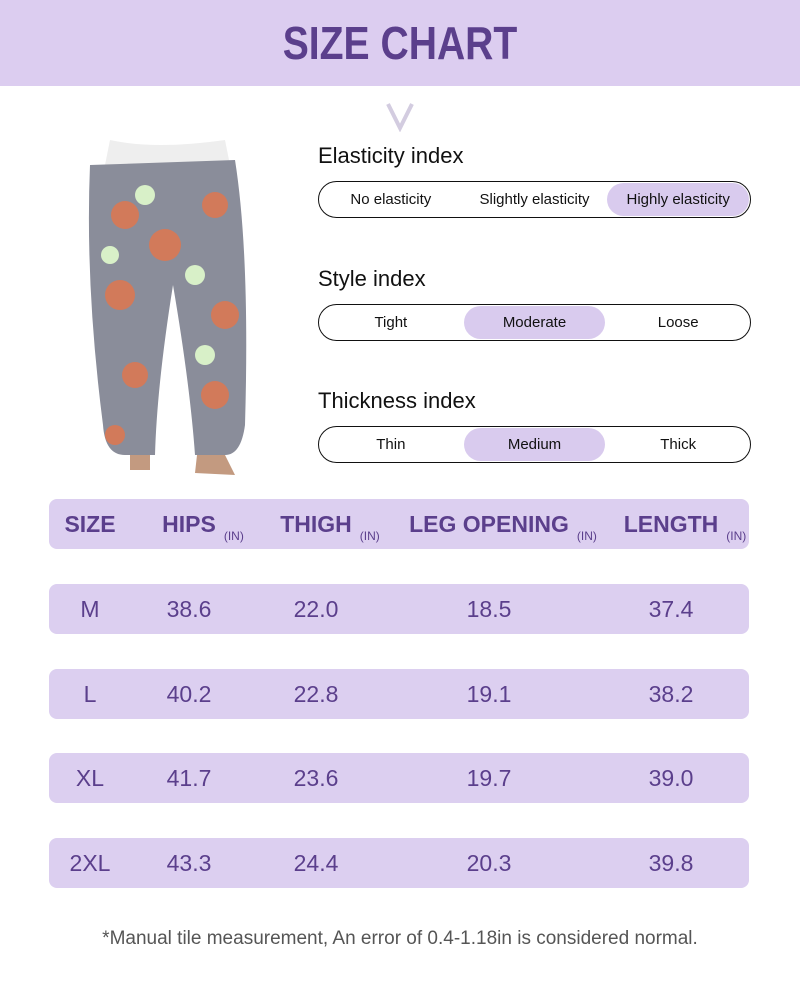 The height and width of the screenshot is (1000, 800). What do you see at coordinates (489, 694) in the screenshot?
I see `table-cell: 19.1` at bounding box center [489, 694].